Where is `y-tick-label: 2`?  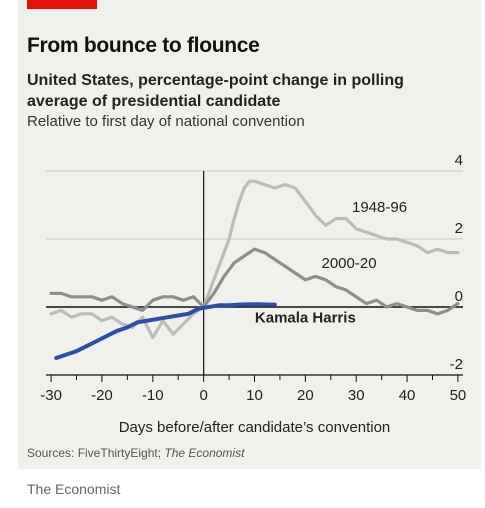
y-tick-label: 2 is located at coordinates (459, 228).